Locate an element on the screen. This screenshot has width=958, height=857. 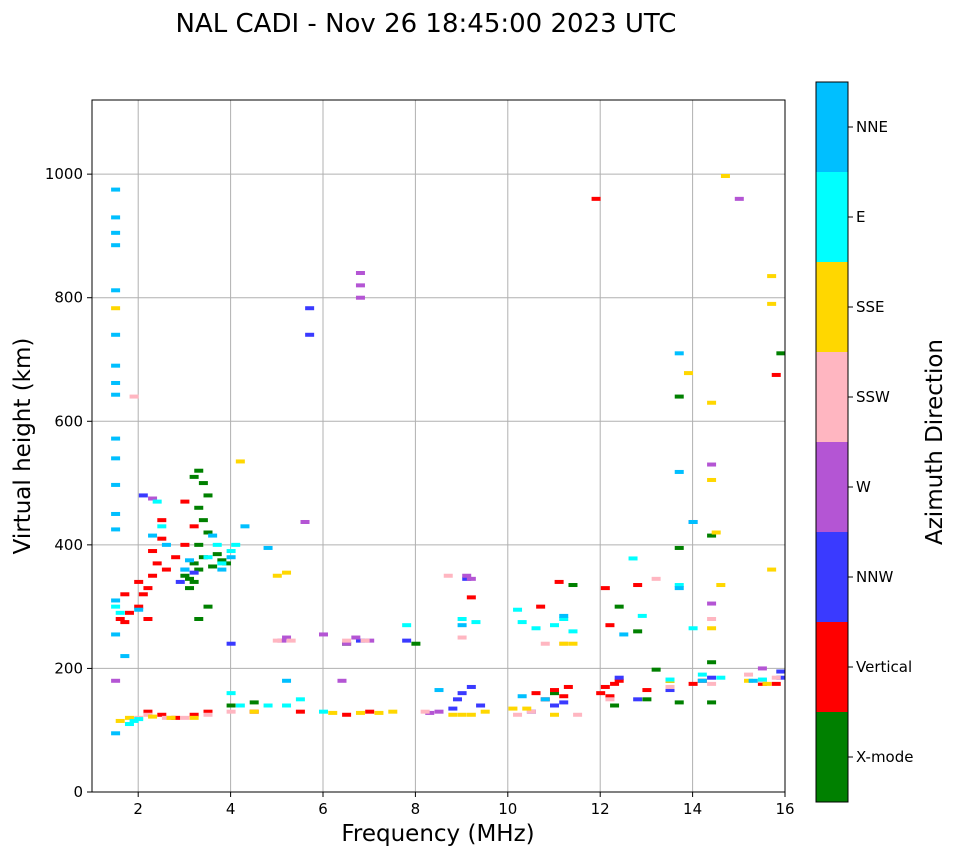
colorbar-frame is located at coordinates (832, 442).